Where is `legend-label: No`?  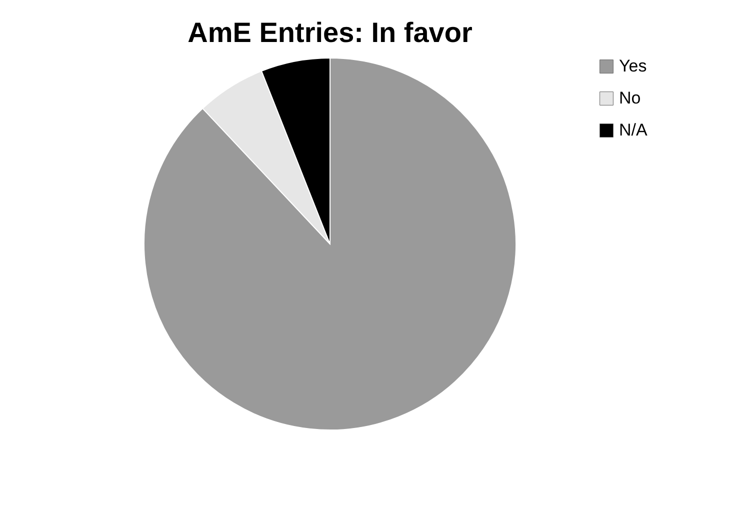 legend-label: No is located at coordinates (630, 98).